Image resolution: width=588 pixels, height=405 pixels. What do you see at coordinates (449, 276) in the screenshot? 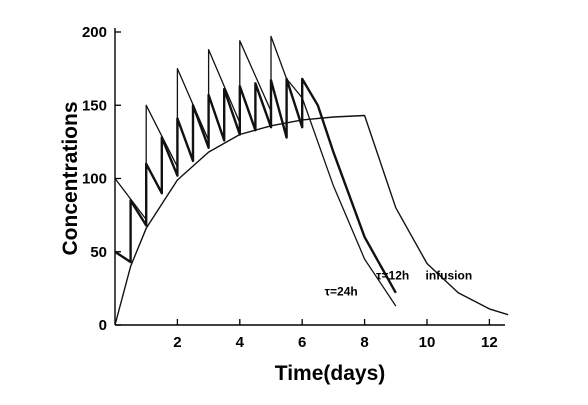
I see `series-label-infusion: infusion` at bounding box center [449, 276].